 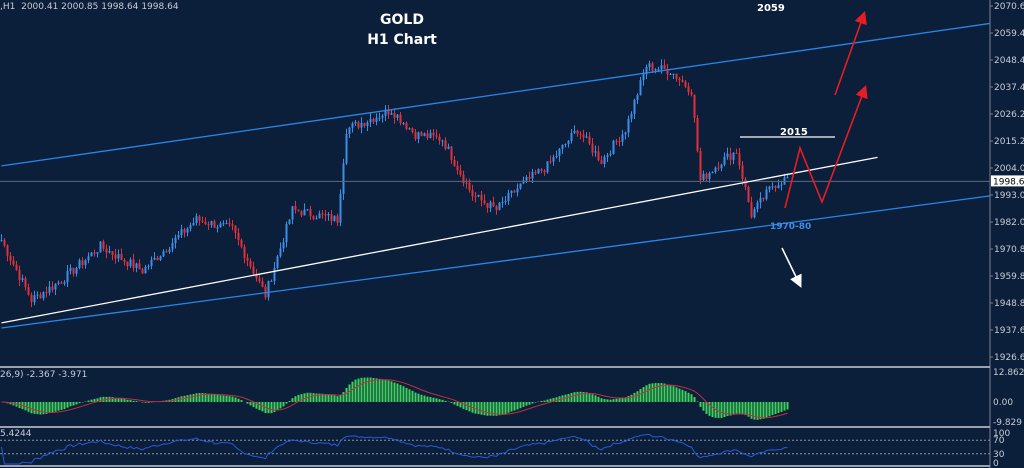 I want to click on chart-title: GOLD, so click(x=402, y=20).